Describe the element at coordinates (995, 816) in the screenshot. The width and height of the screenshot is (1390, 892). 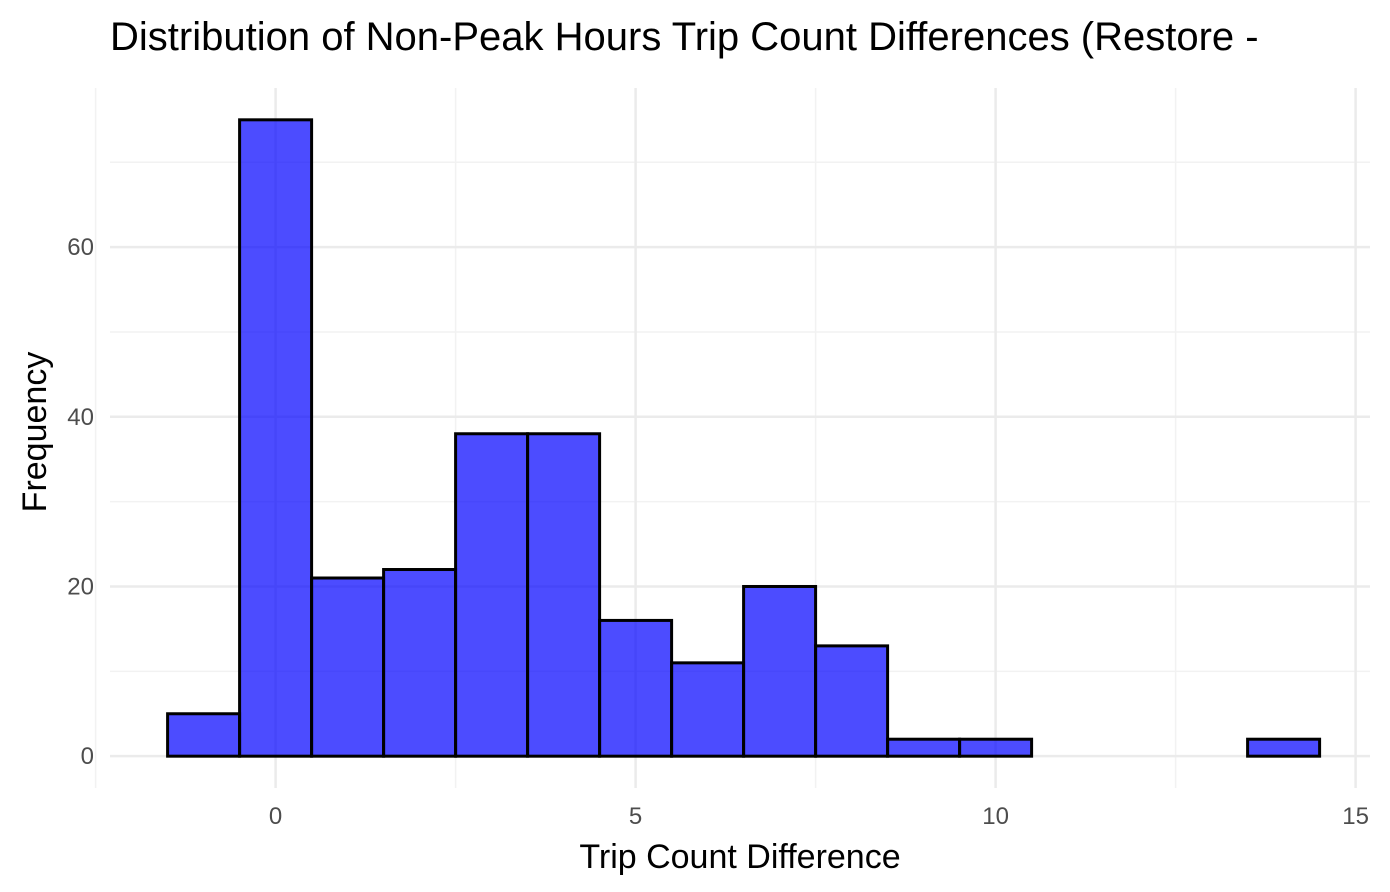
I see `x-tick-label: 10` at that location.